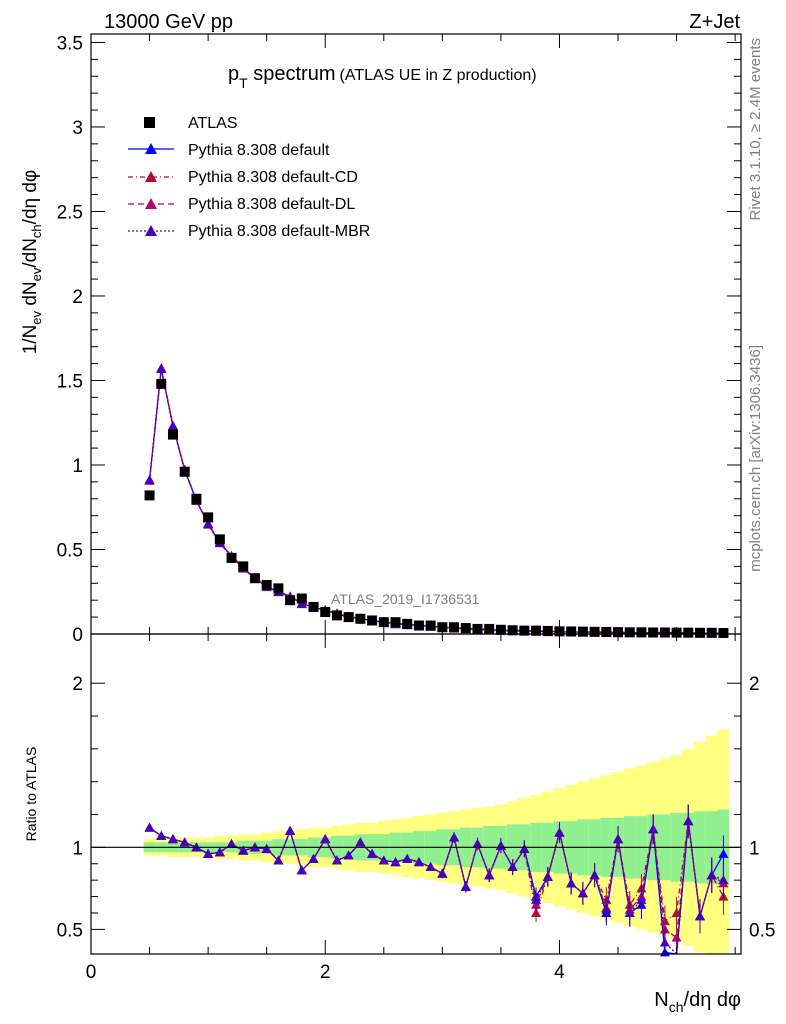 Image resolution: width=786 pixels, height=1024 pixels. Describe the element at coordinates (271, 204) in the screenshot. I see `legend-label-dl: Pythia 8.308 default-DL` at that location.